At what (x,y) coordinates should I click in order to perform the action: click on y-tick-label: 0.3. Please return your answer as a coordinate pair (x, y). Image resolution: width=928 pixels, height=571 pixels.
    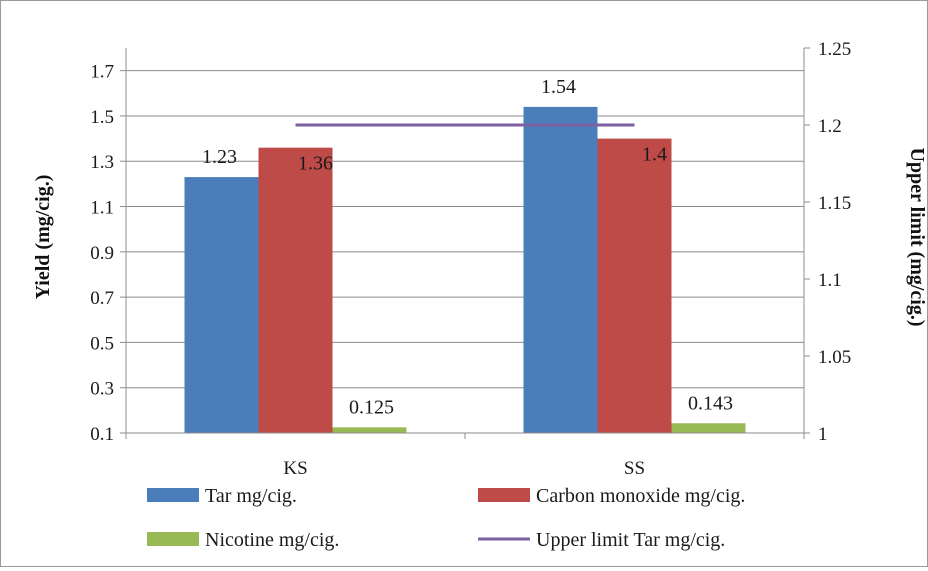
    Looking at the image, I should click on (102, 389).